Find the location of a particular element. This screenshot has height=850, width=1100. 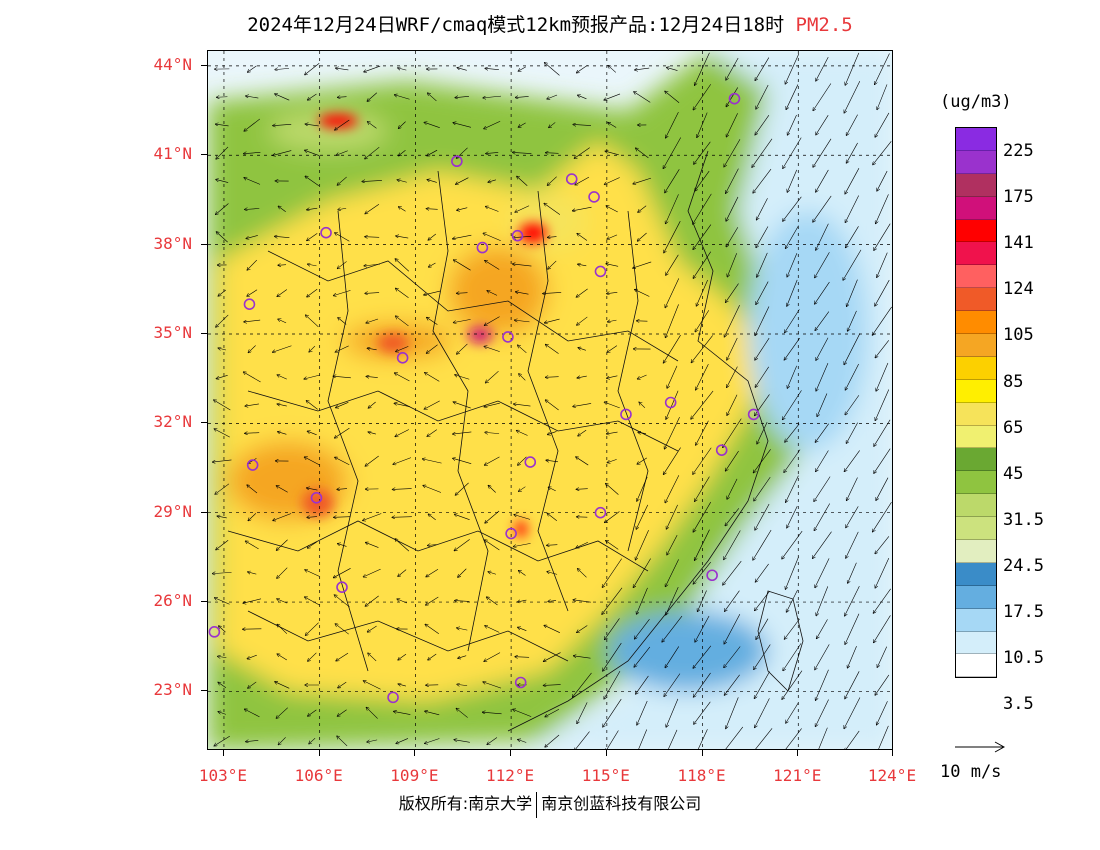

sea-deep-east is located at coordinates (808, 331).